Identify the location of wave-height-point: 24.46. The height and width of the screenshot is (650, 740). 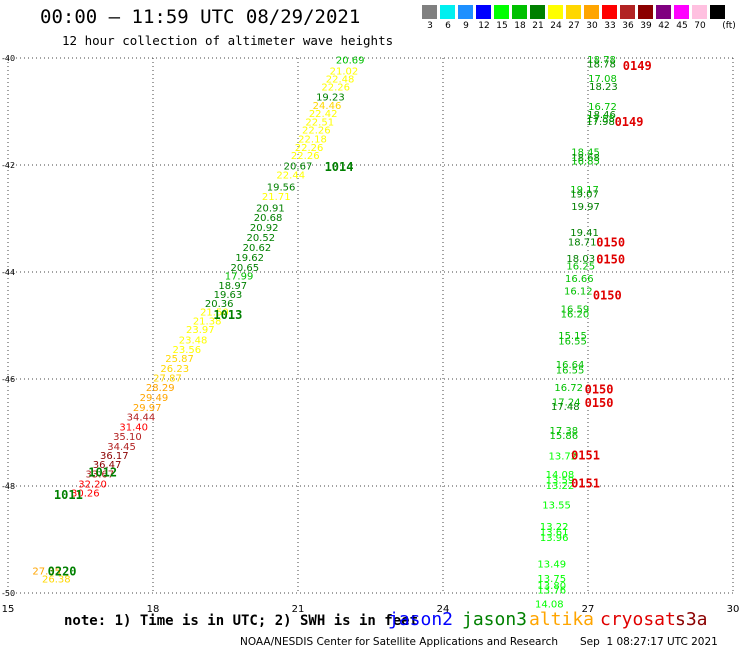
(327, 106).